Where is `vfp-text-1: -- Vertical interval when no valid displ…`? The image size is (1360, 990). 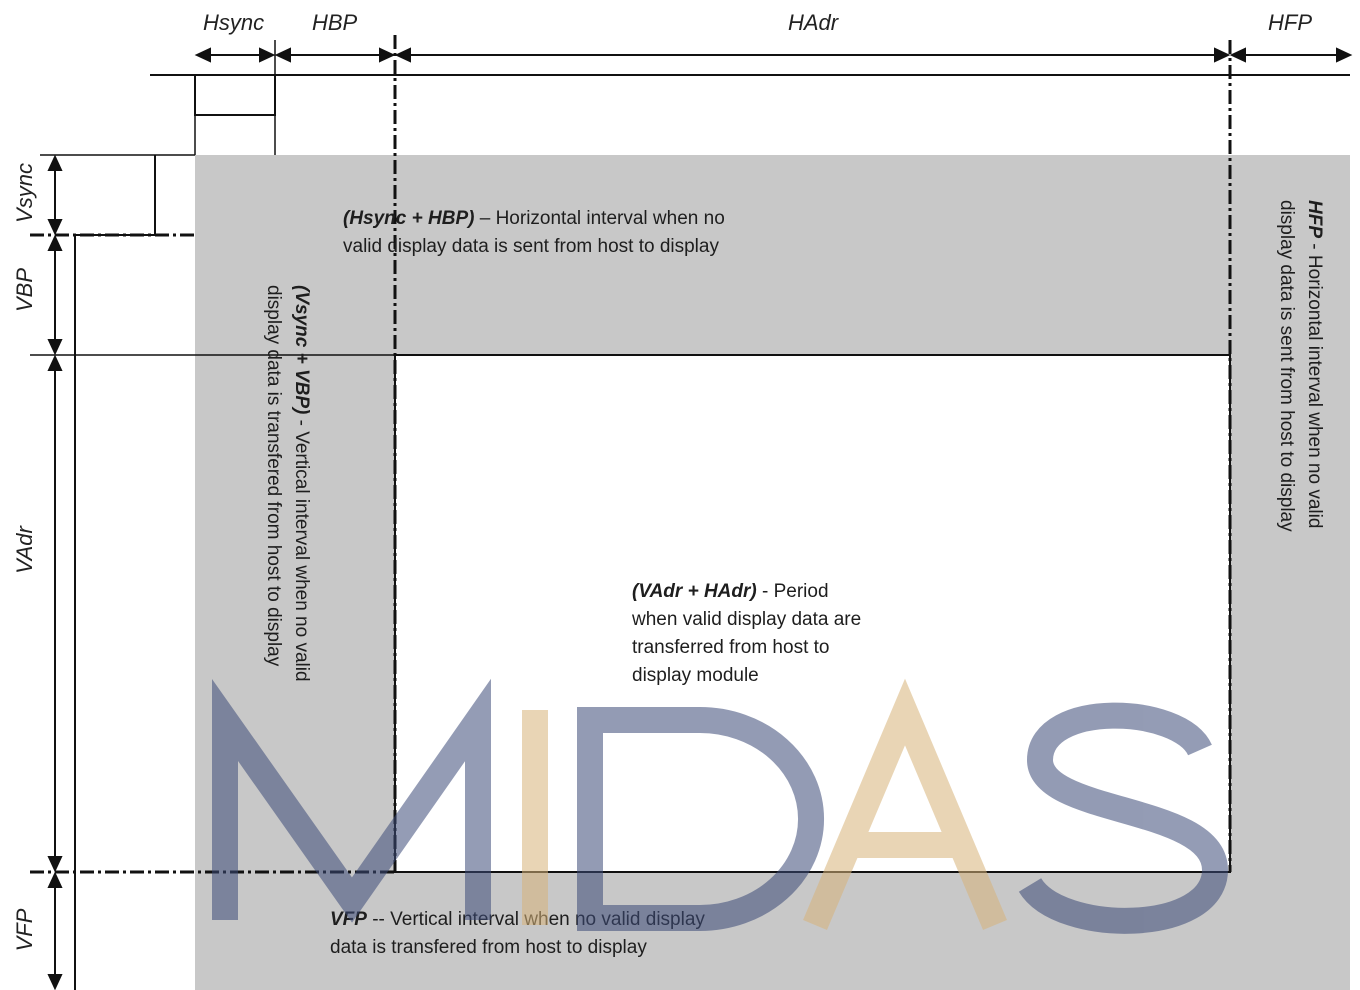
vfp-text-1: -- Vertical interval when no valid displ… is located at coordinates (535, 919).